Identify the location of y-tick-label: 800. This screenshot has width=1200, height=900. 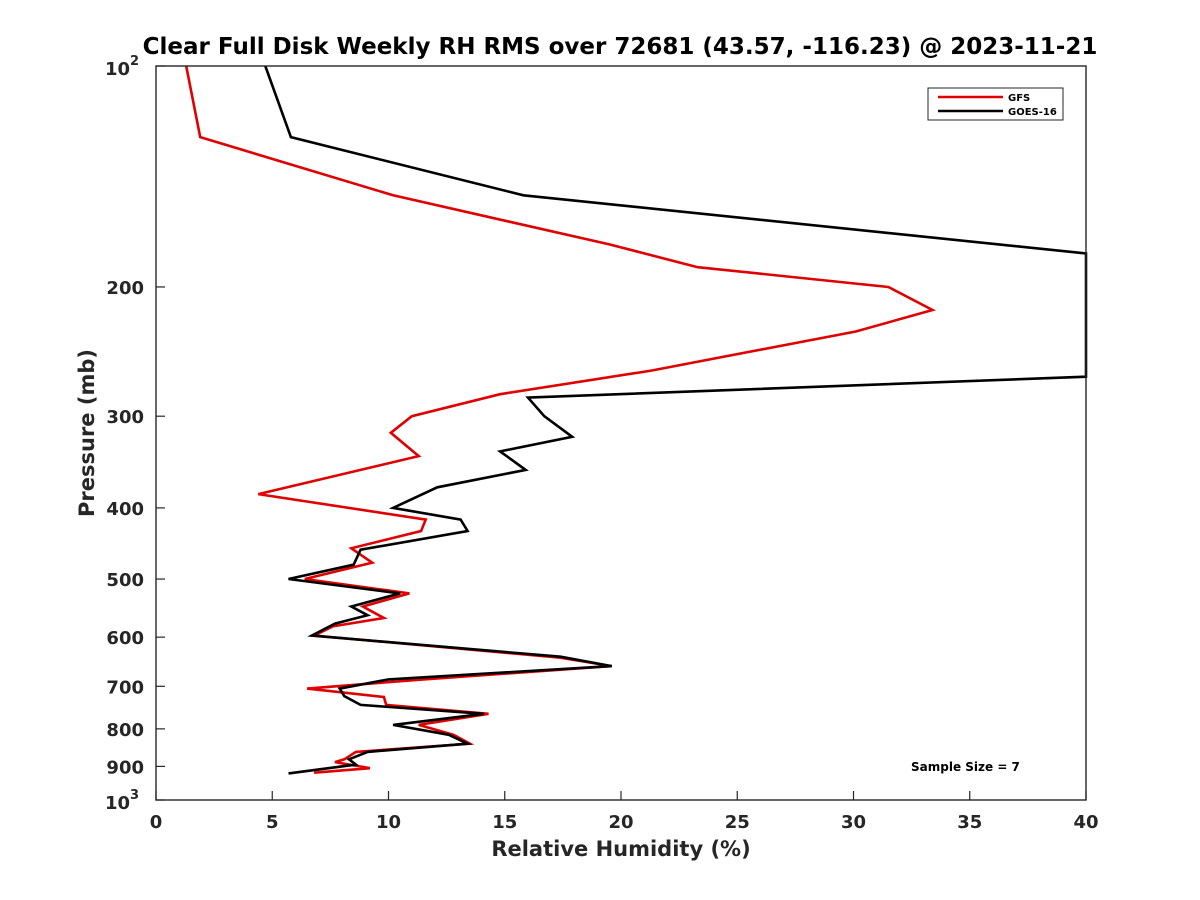
(125, 730).